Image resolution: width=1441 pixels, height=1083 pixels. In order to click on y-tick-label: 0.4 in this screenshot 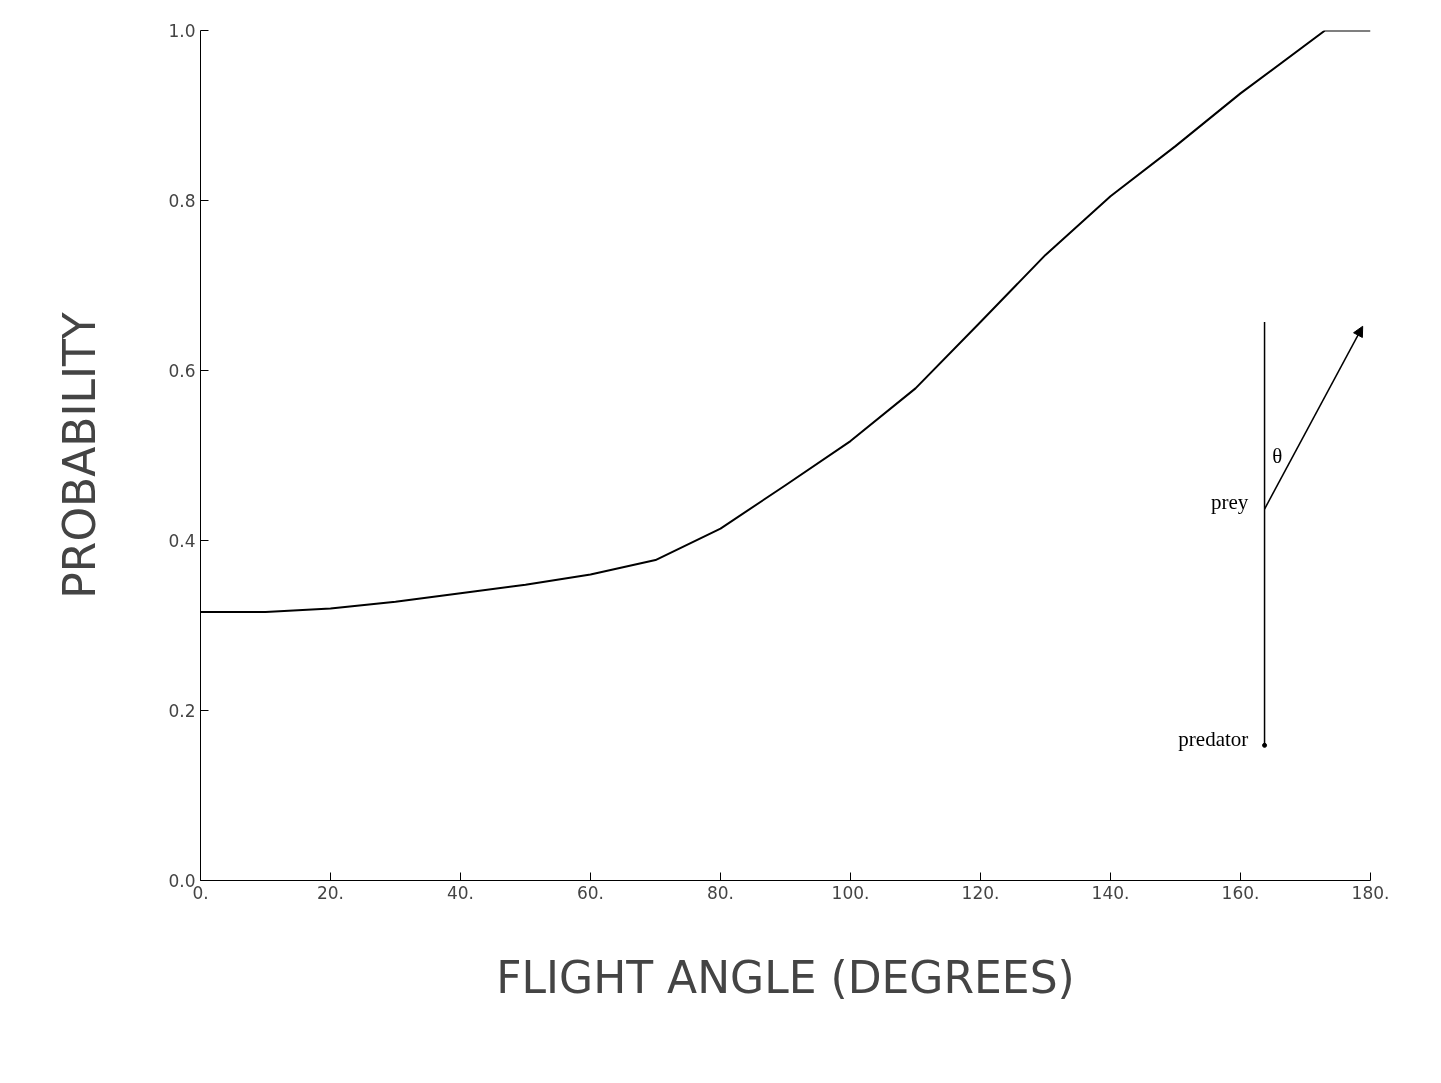, I will do `click(182, 541)`.